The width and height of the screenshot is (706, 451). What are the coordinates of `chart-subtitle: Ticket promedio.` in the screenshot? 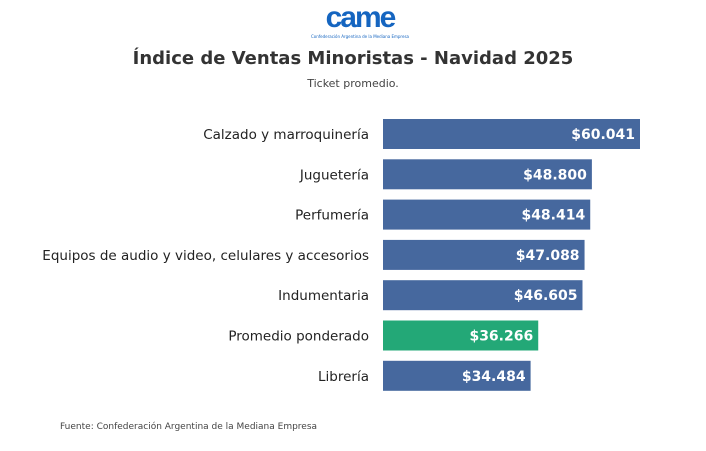 It's located at (353, 83).